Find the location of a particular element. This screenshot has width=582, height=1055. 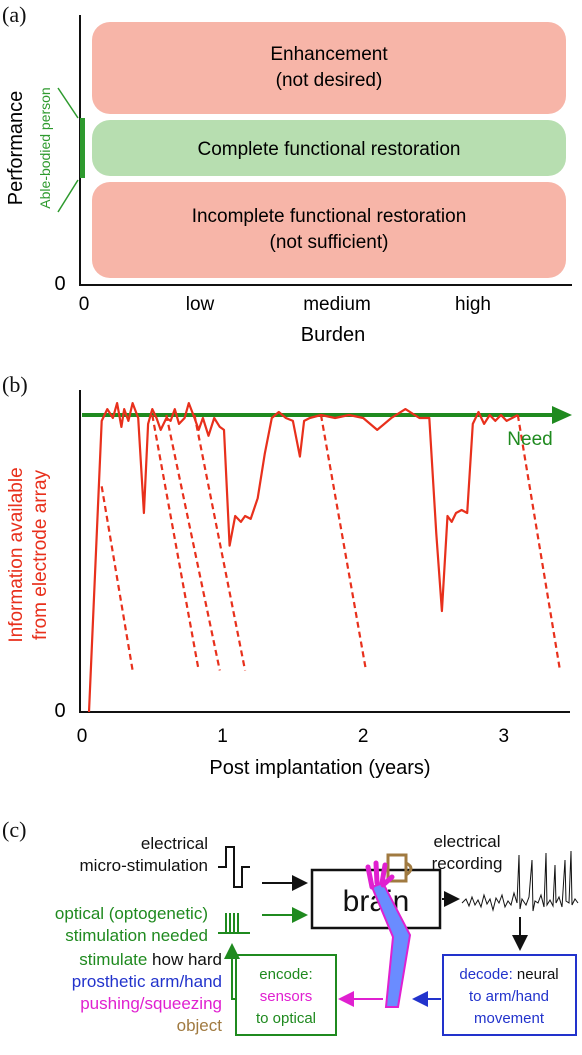

encode-box is located at coordinates (286, 995).